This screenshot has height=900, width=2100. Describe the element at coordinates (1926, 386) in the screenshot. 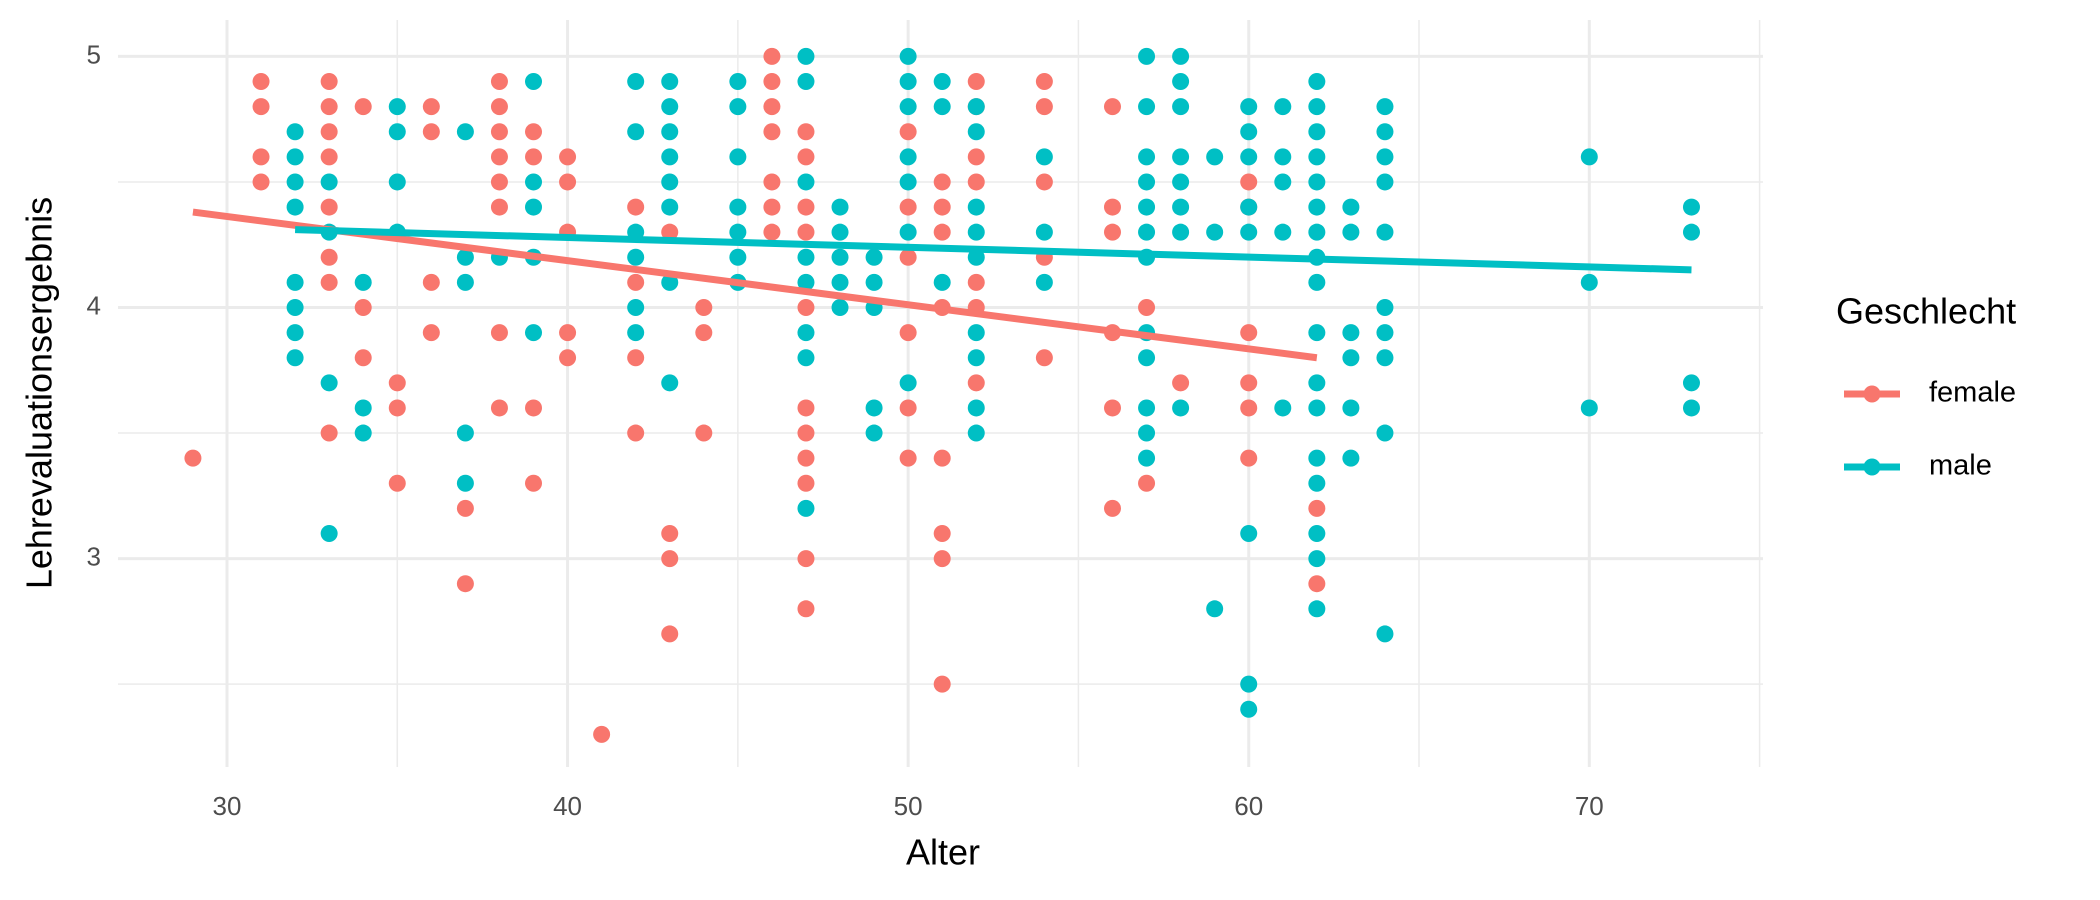

I see `legend: Geschlecht female male` at that location.